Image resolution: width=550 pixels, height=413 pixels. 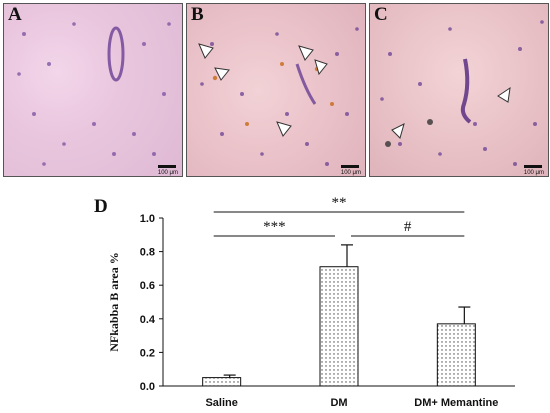 I want to click on tissue-texture-b, so click(x=278, y=96).